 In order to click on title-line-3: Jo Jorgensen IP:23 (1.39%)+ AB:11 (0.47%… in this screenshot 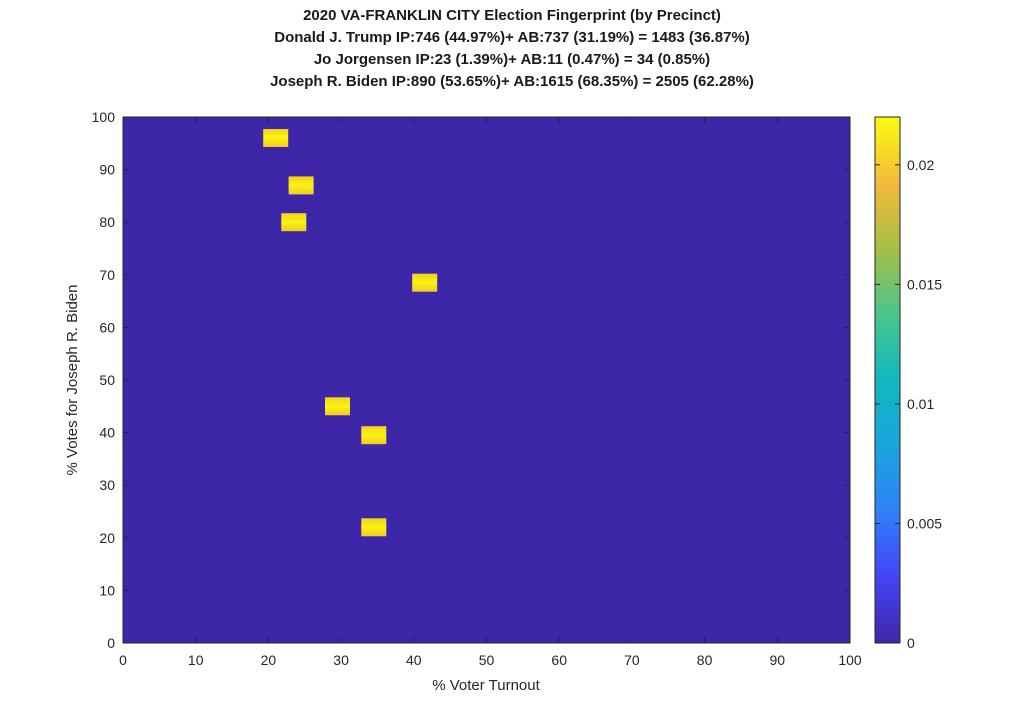, I will do `click(512, 59)`.